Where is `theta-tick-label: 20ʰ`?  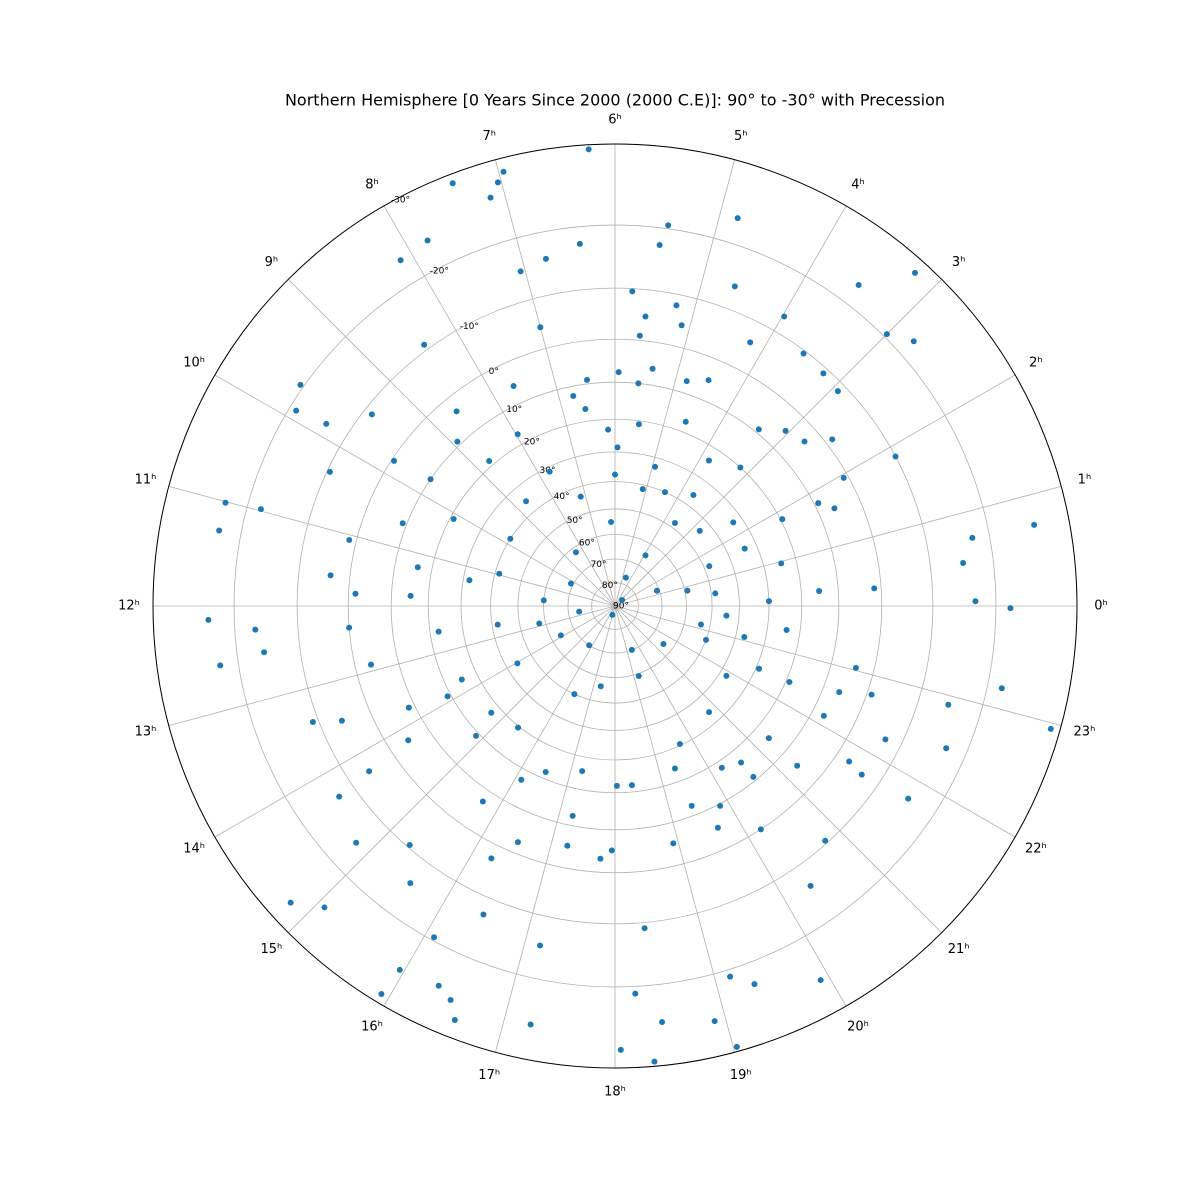 theta-tick-label: 20ʰ is located at coordinates (858, 1026).